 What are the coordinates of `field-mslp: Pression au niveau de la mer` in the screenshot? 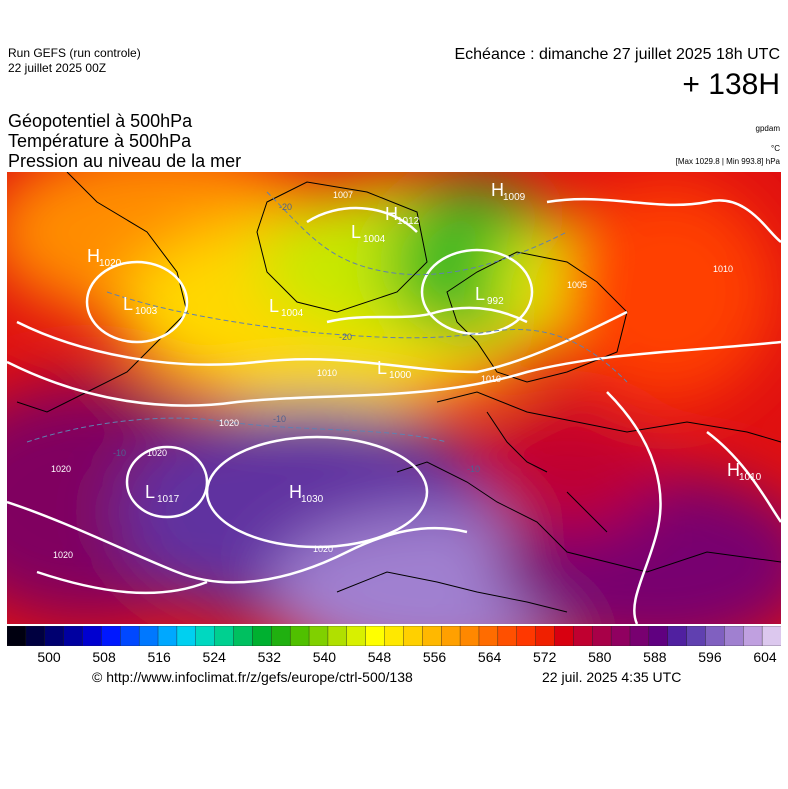 It's located at (125, 161).